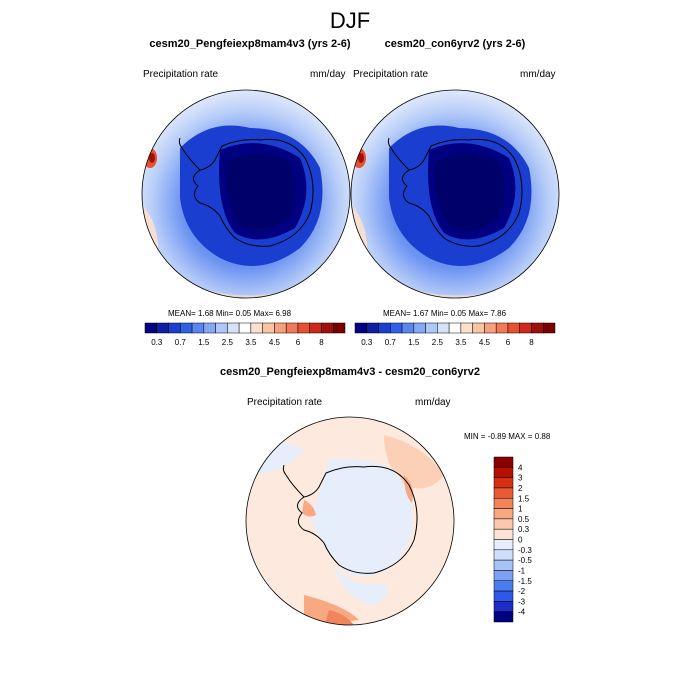 The height and width of the screenshot is (700, 700). I want to click on diff-colorbar-tick-label: 2, so click(520, 488).